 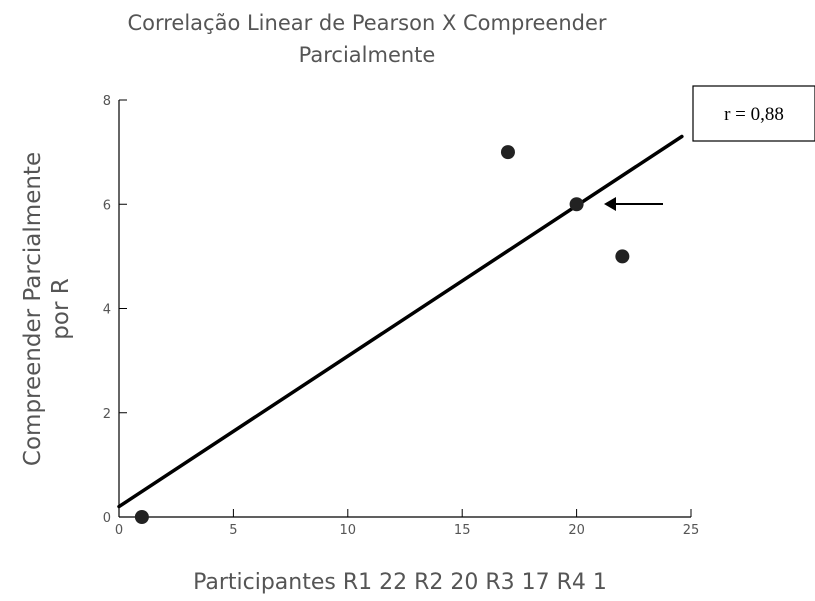 I want to click on x-tick-label: 20, so click(x=576, y=530).